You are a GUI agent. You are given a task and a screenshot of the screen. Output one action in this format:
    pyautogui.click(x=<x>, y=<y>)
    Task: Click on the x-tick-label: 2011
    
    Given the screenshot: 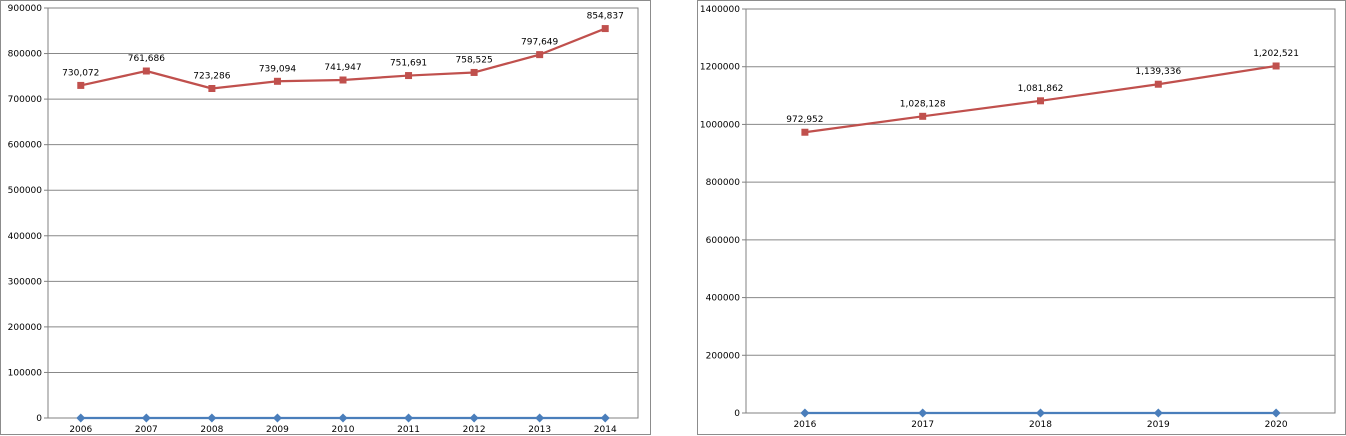 What is the action you would take?
    pyautogui.click(x=408, y=430)
    